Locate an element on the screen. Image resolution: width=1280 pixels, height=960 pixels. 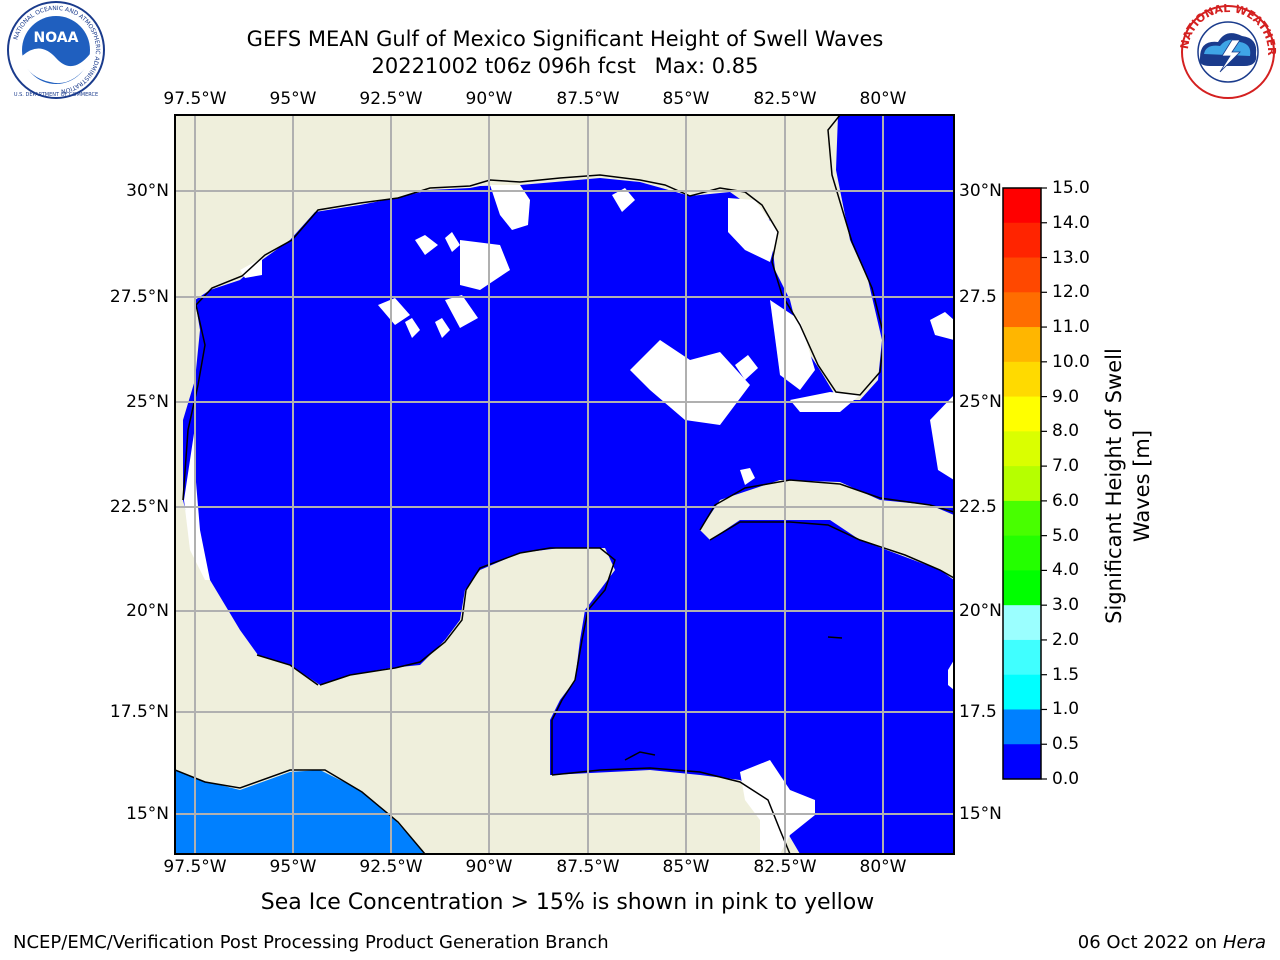
lat-tick-right: 27.5 is located at coordinates (978, 297).